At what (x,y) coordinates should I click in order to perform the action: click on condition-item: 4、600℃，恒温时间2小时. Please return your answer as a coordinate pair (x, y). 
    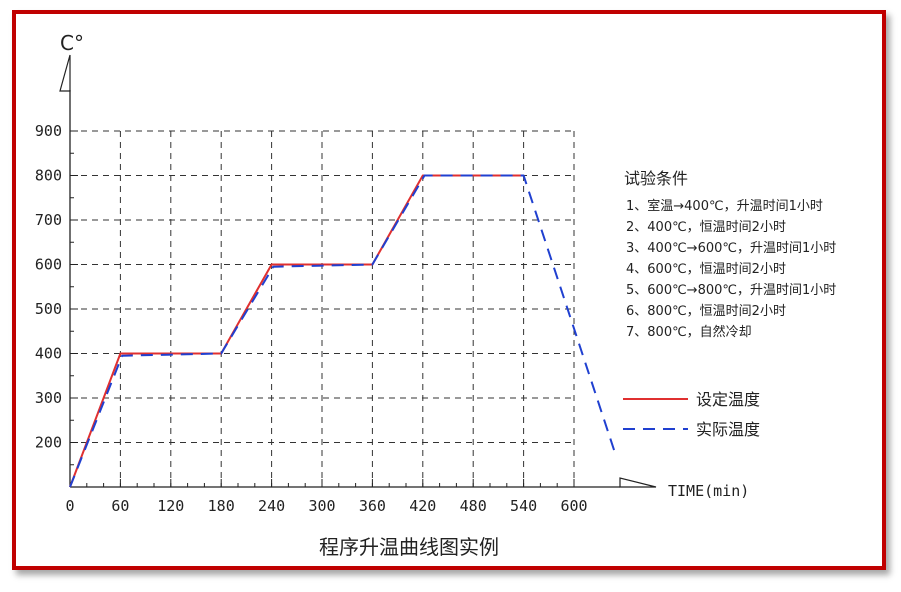
    Looking at the image, I should click on (706, 269).